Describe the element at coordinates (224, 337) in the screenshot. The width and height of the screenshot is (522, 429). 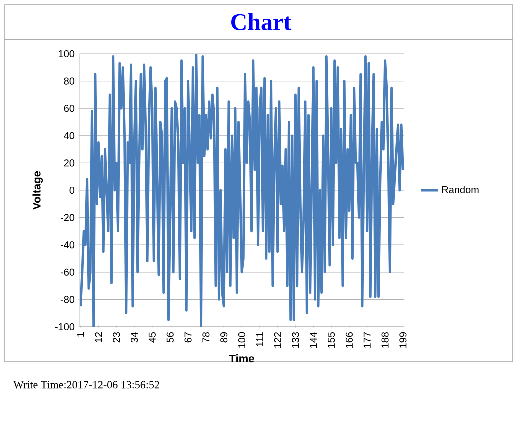
I see `x-tick-label: 89` at that location.